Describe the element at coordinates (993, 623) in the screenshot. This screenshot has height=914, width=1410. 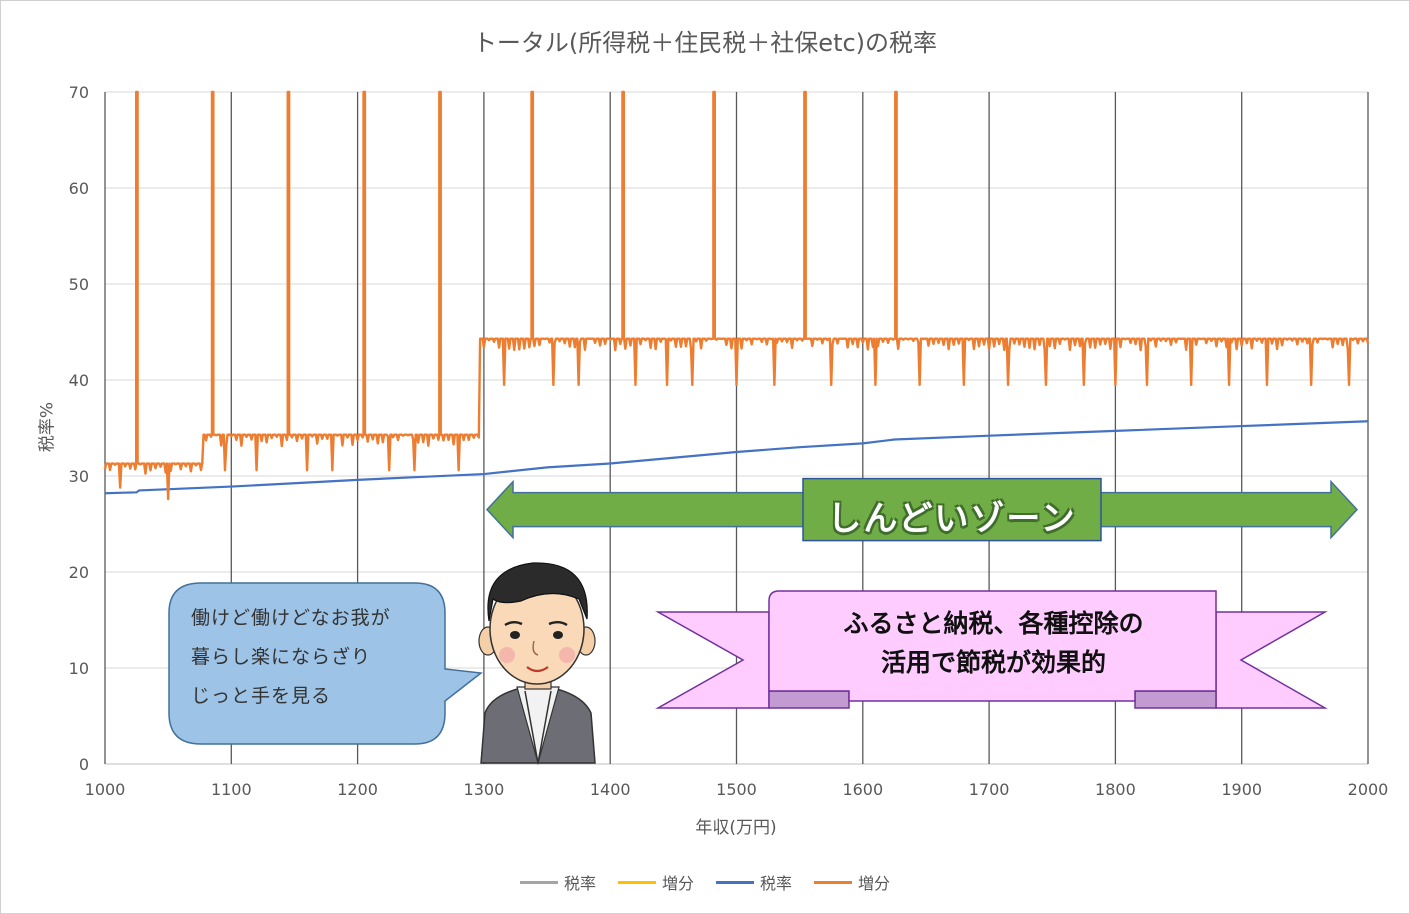
I see `banner-line: ふるさと納税、各種控除の` at that location.